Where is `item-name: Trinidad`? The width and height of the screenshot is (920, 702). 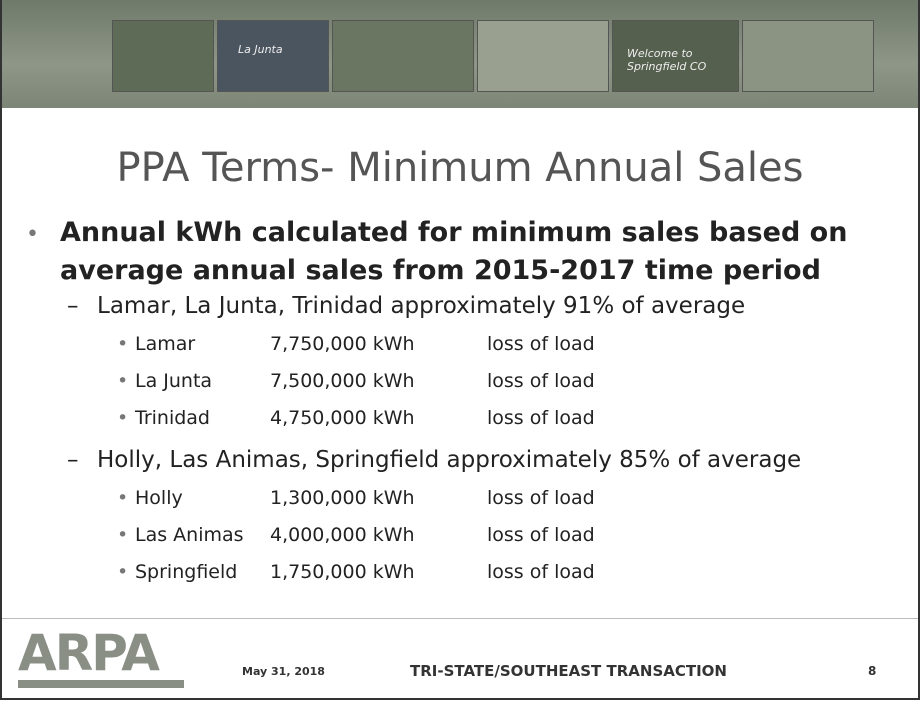
item-name: Trinidad is located at coordinates (172, 418).